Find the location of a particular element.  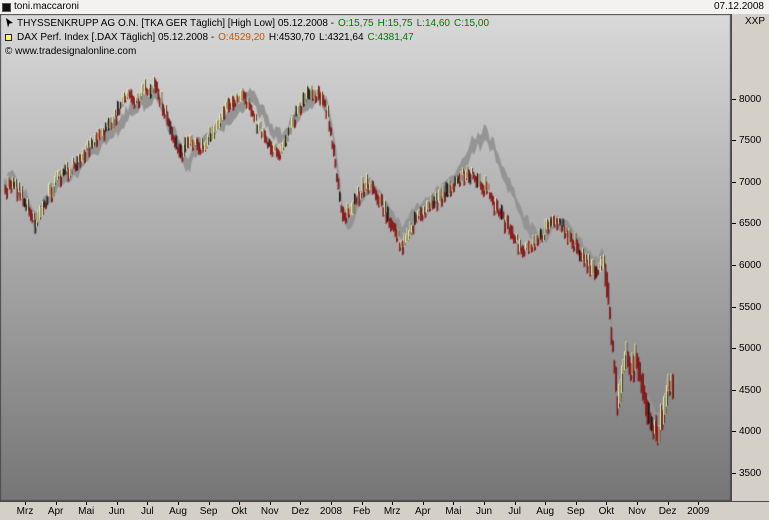

dax-series-icon is located at coordinates (10, 37).